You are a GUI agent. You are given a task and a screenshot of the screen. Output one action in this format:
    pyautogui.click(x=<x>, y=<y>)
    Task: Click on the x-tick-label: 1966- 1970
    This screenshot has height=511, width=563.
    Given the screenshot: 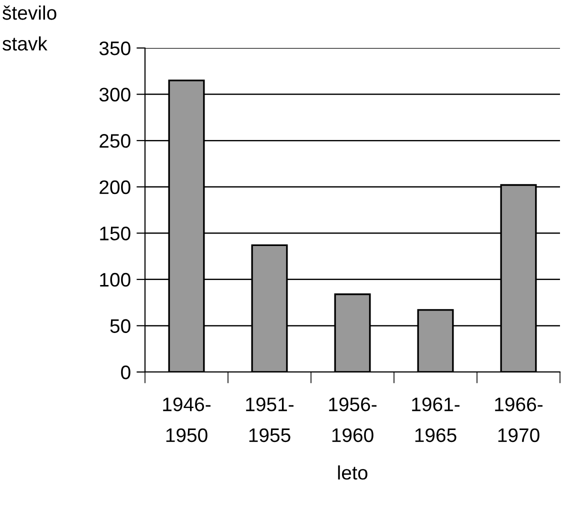 What is the action you would take?
    pyautogui.click(x=519, y=420)
    